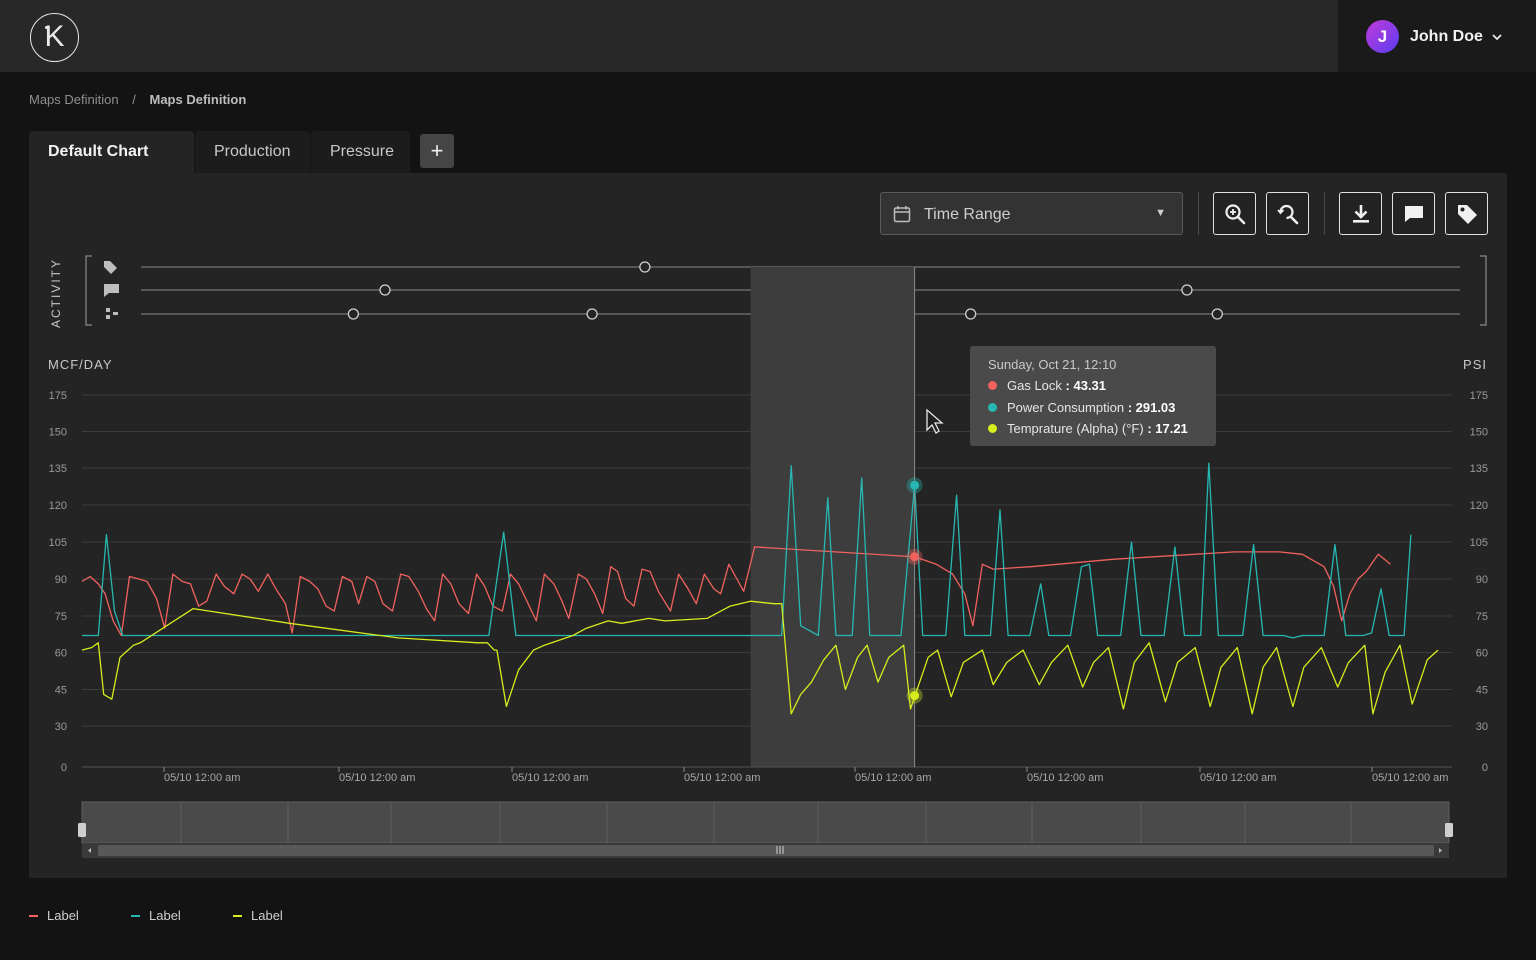  What do you see at coordinates (98, 151) in the screenshot?
I see `tab-label: Default Chart` at bounding box center [98, 151].